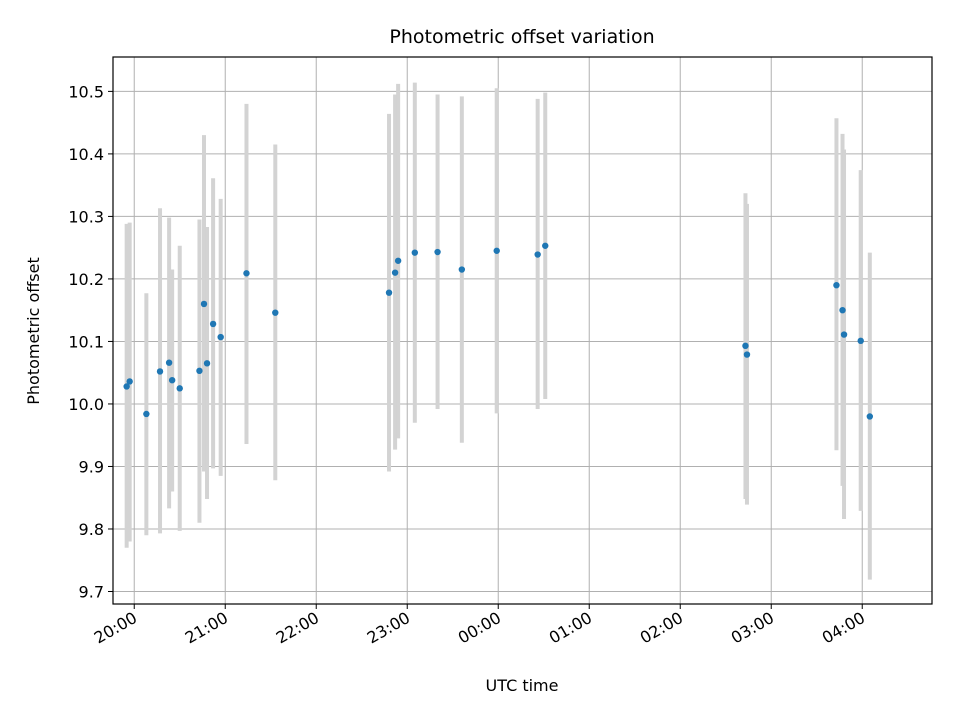 The width and height of the screenshot is (960, 720). Describe the element at coordinates (91, 591) in the screenshot. I see `y-tick-label: 9.7` at that location.